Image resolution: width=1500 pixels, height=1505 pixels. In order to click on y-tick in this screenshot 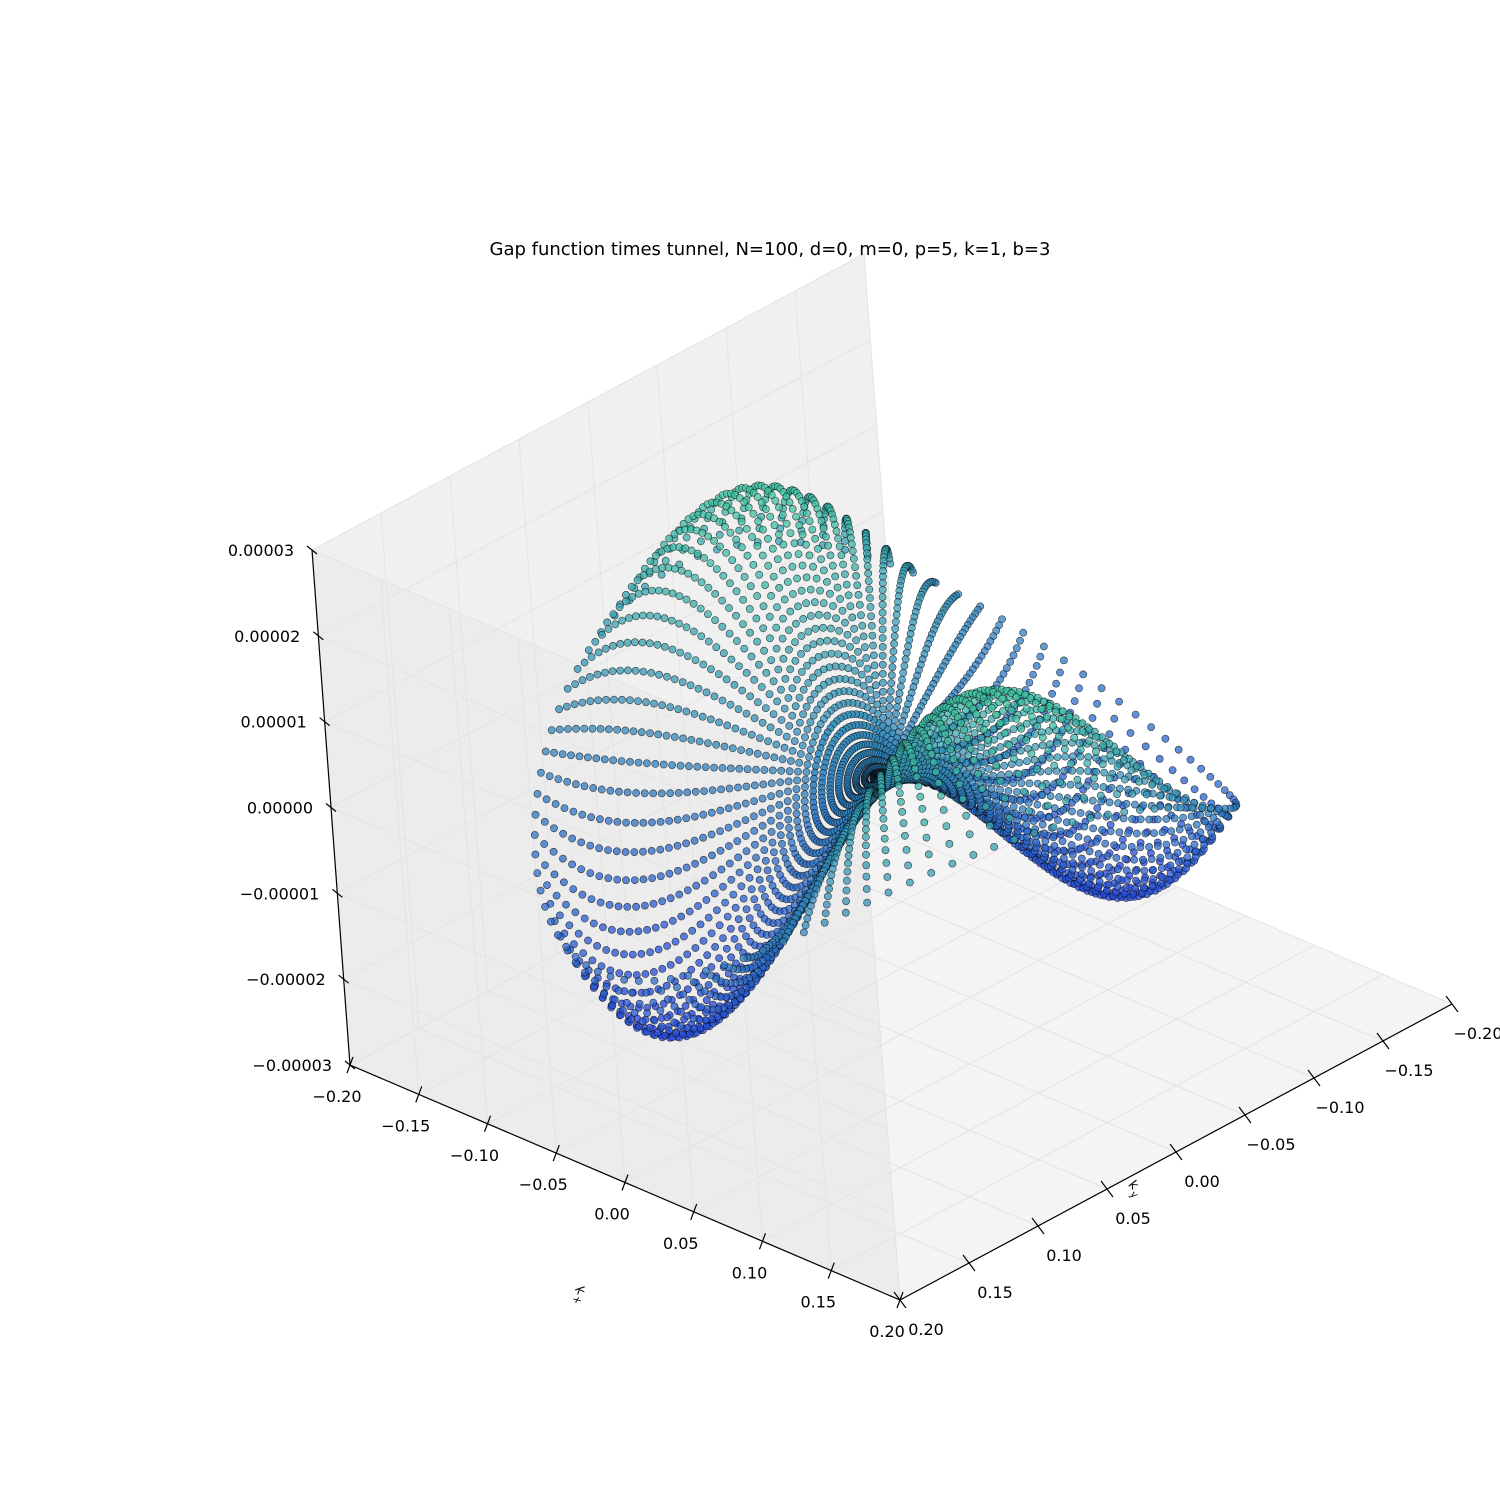, I will do `click(762, 1241)`.